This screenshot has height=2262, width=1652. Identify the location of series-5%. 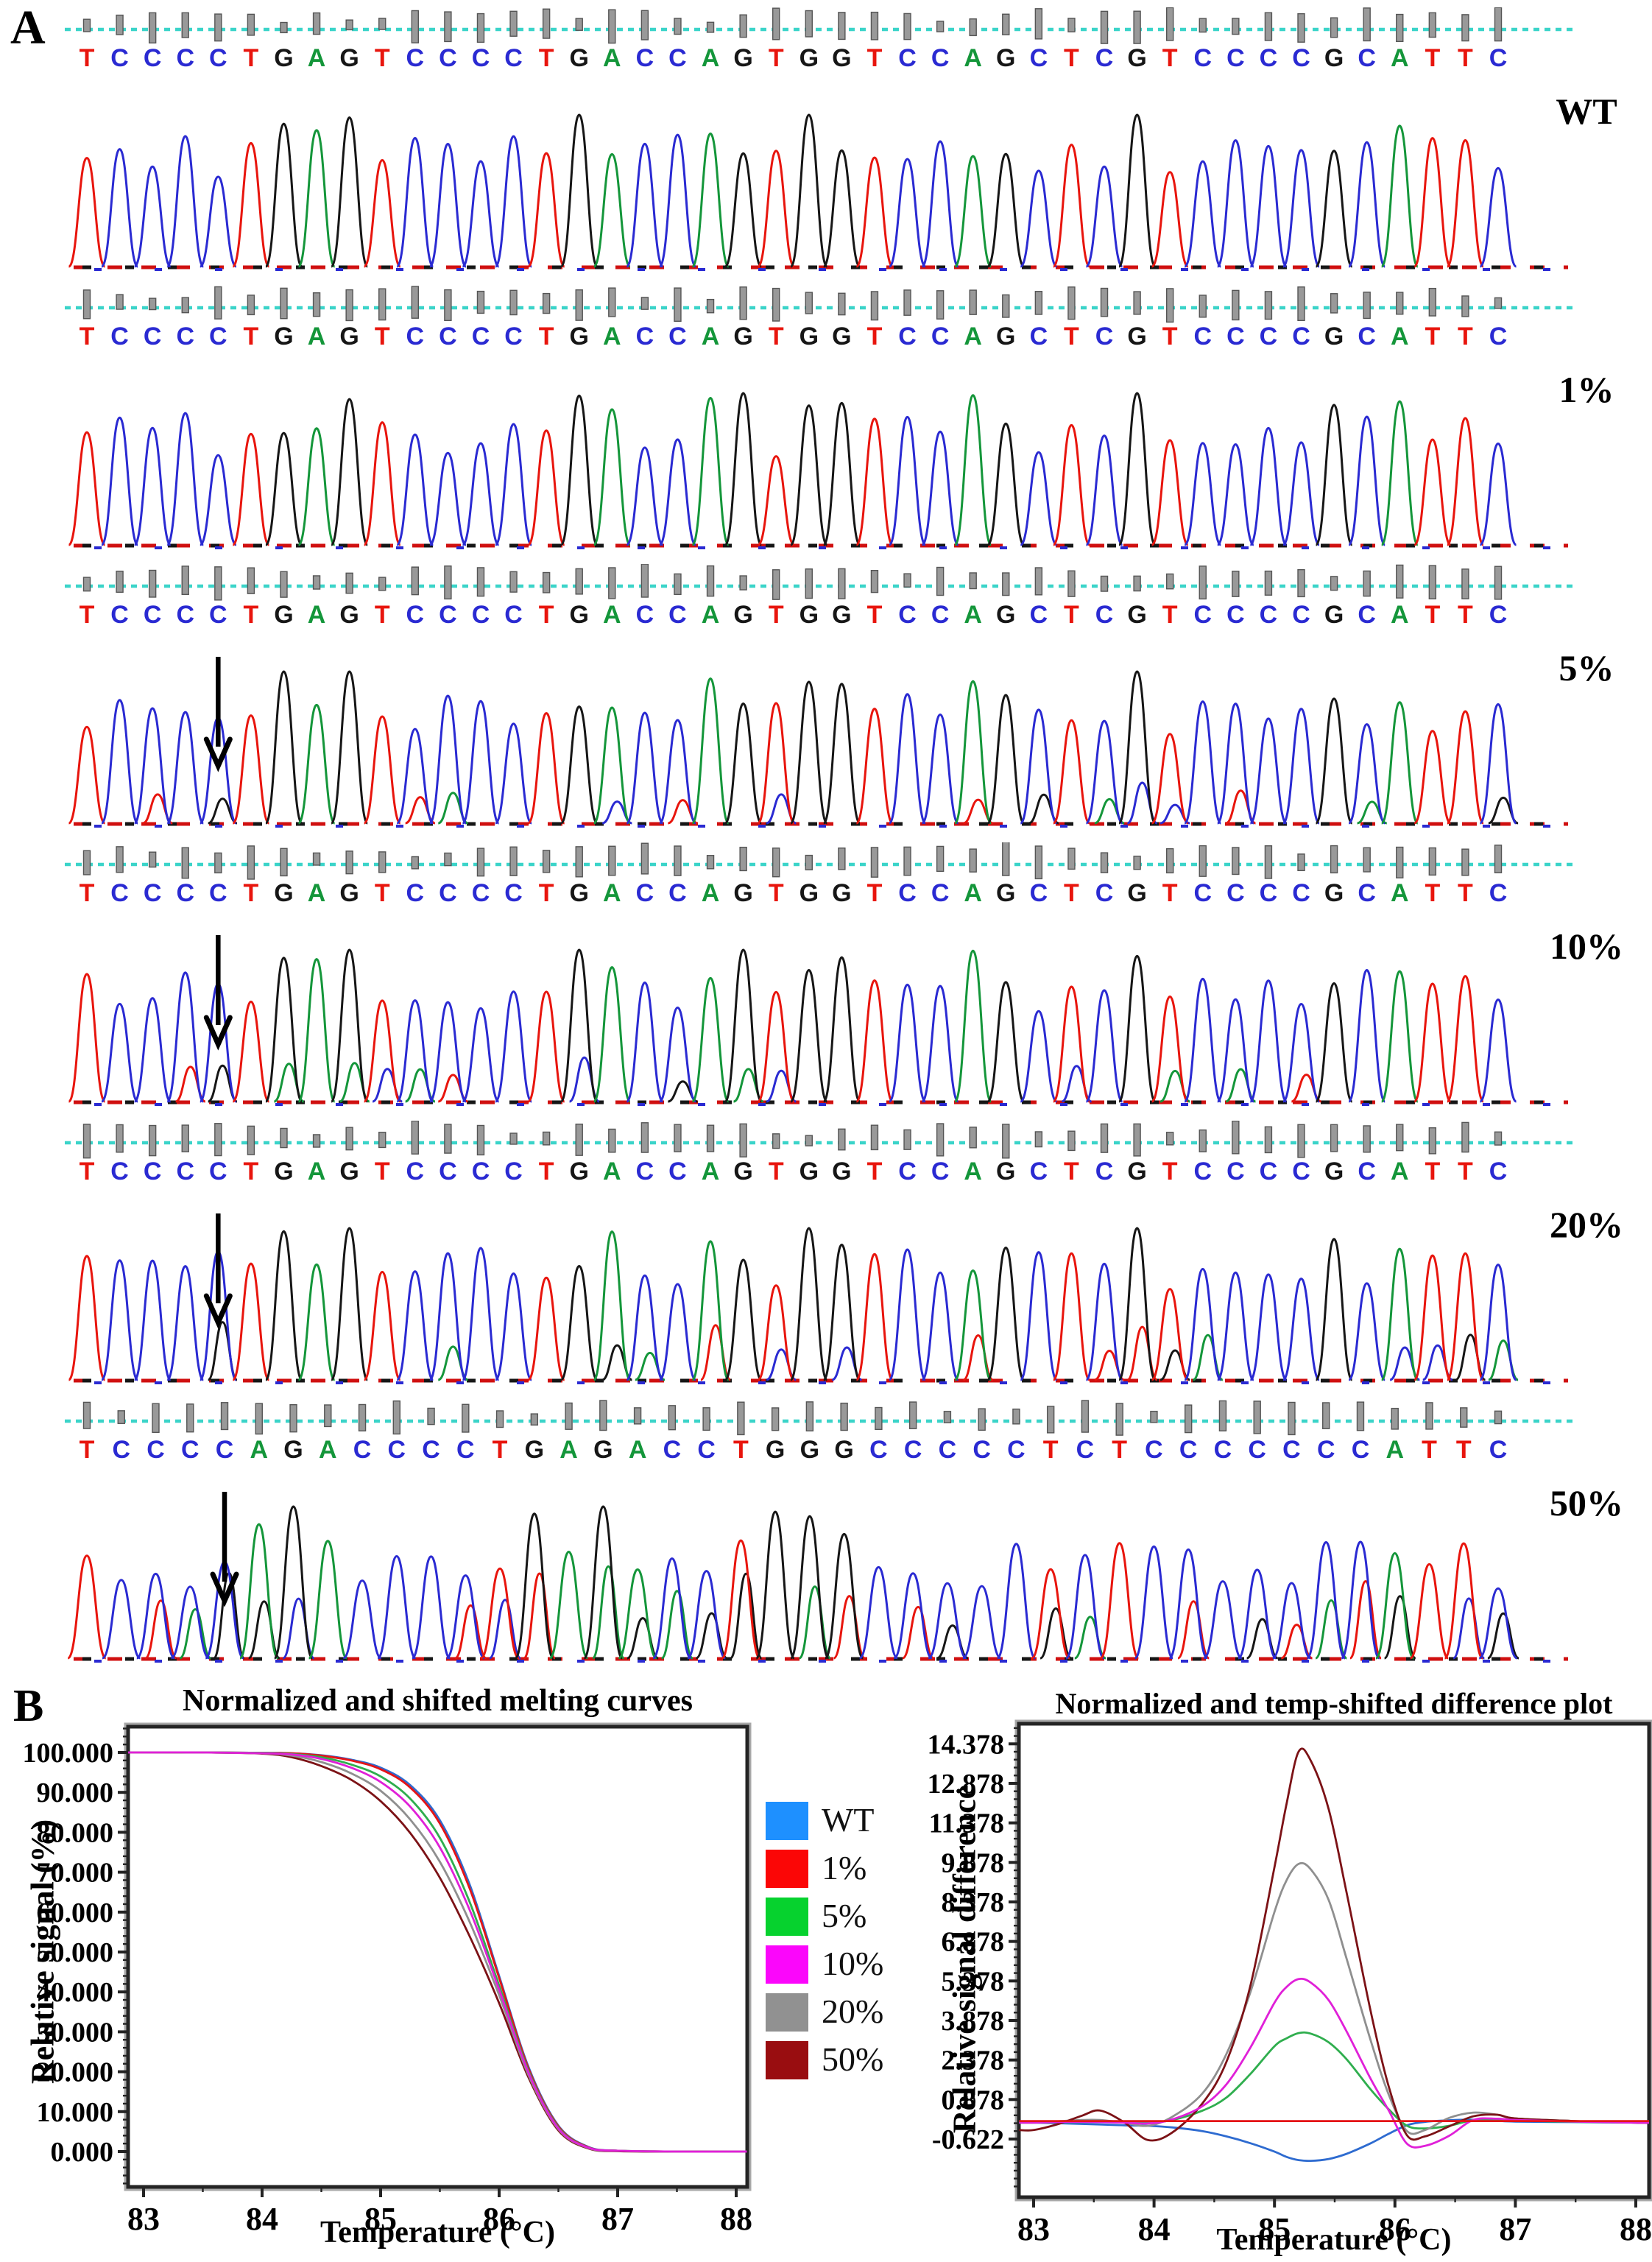
(1334, 2080).